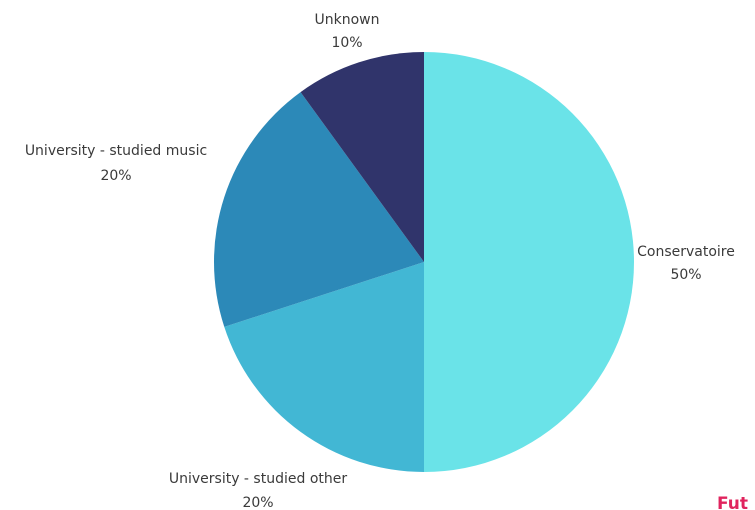 Image resolution: width=755 pixels, height=510 pixels. I want to click on pie-slice-university-studied-music, so click(319, 209).